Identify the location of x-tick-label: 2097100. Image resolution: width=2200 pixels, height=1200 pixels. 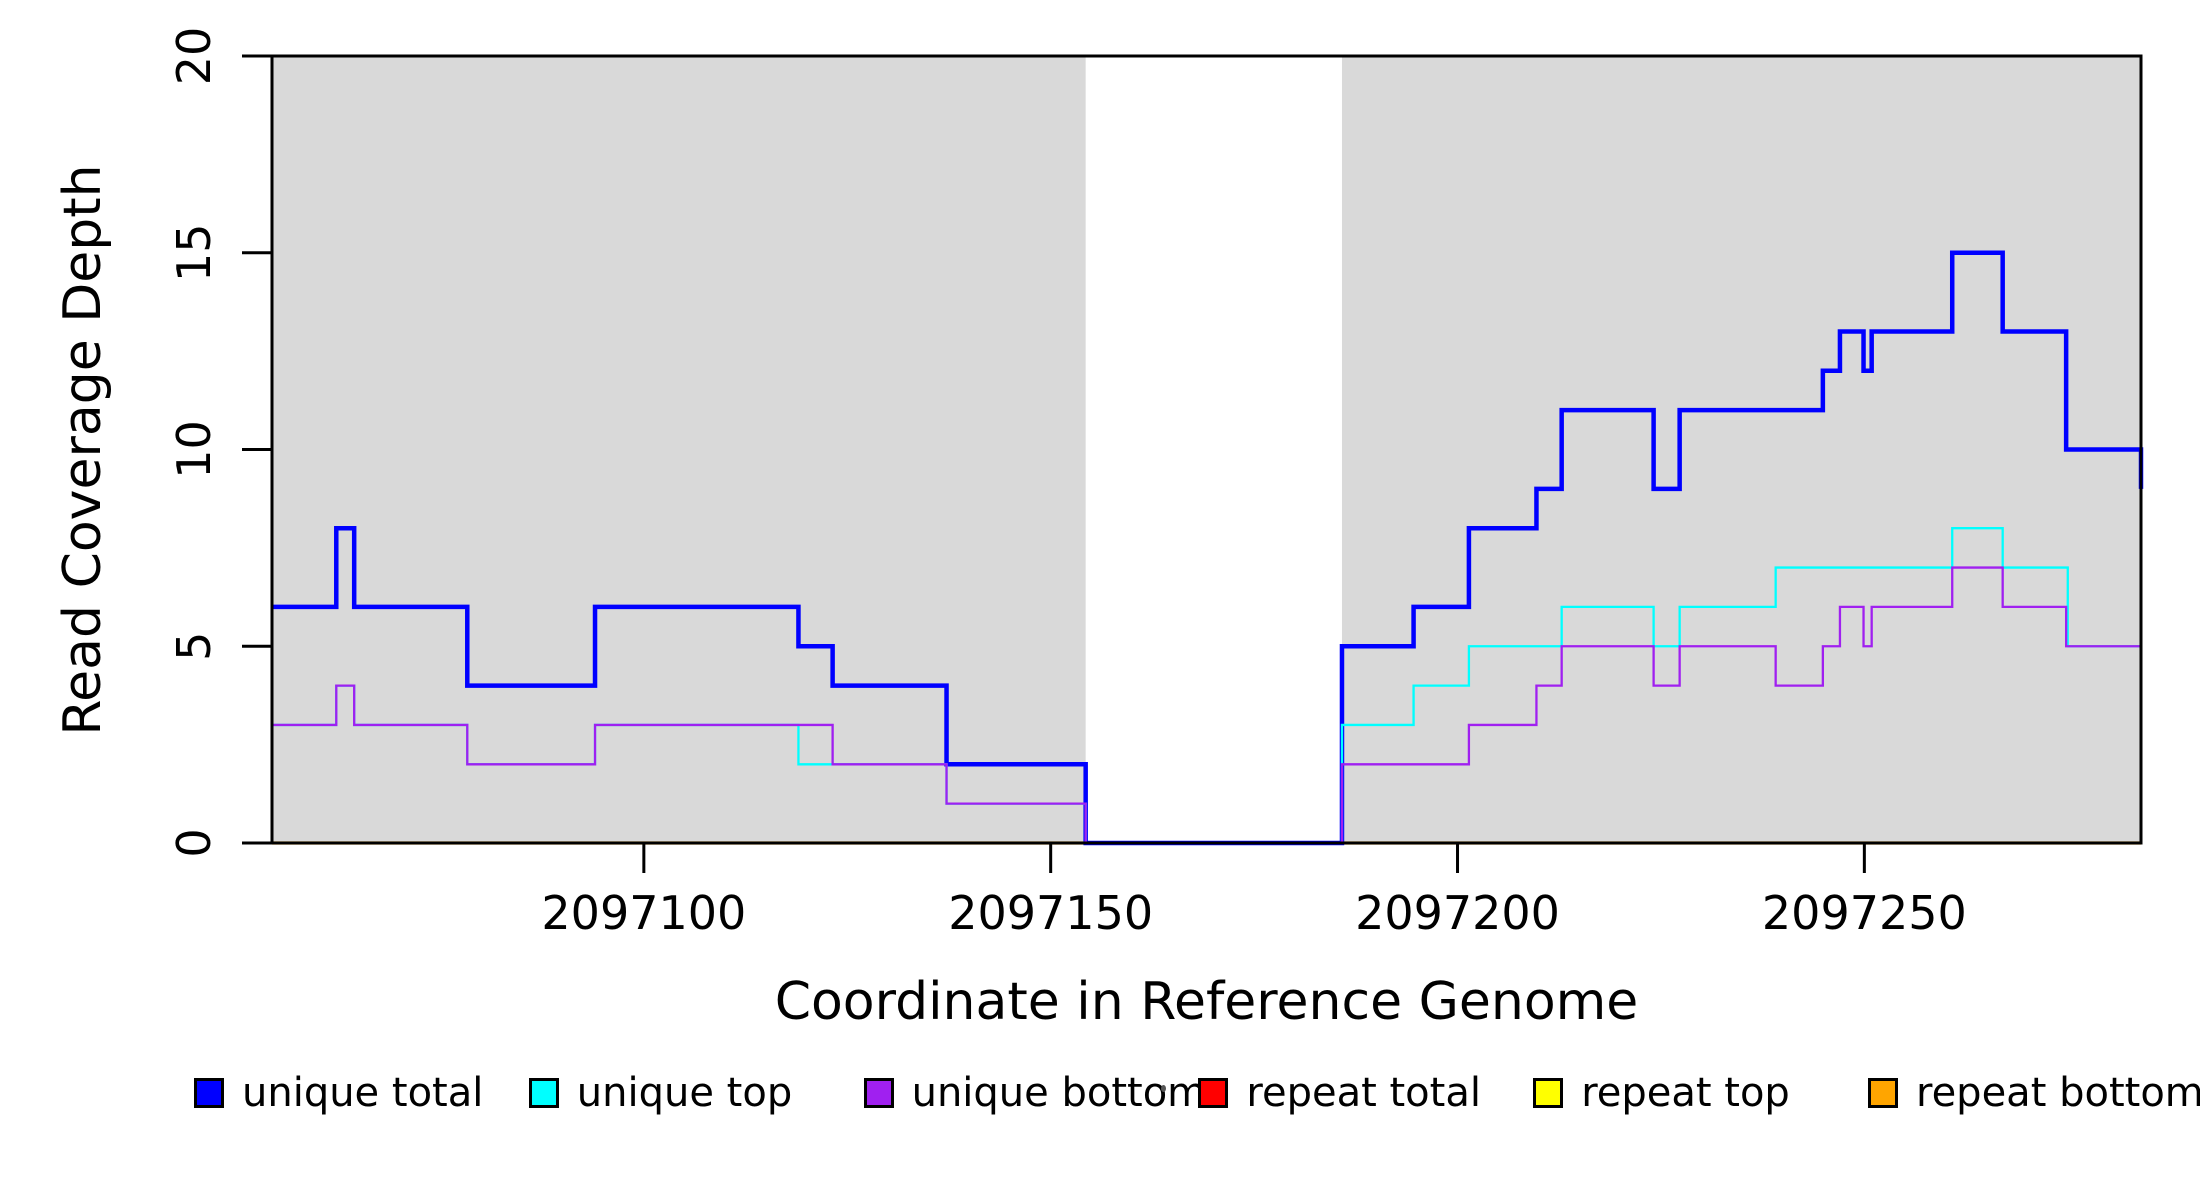
(643, 913).